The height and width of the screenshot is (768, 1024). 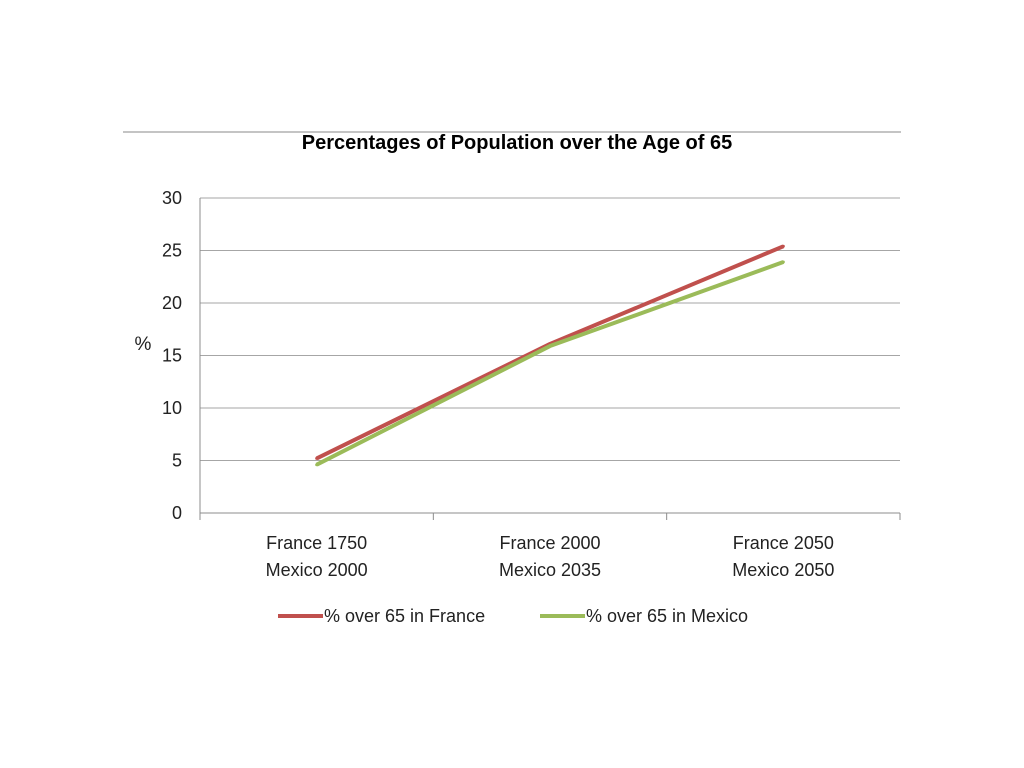 I want to click on y-tick-label: 10, so click(x=172, y=408).